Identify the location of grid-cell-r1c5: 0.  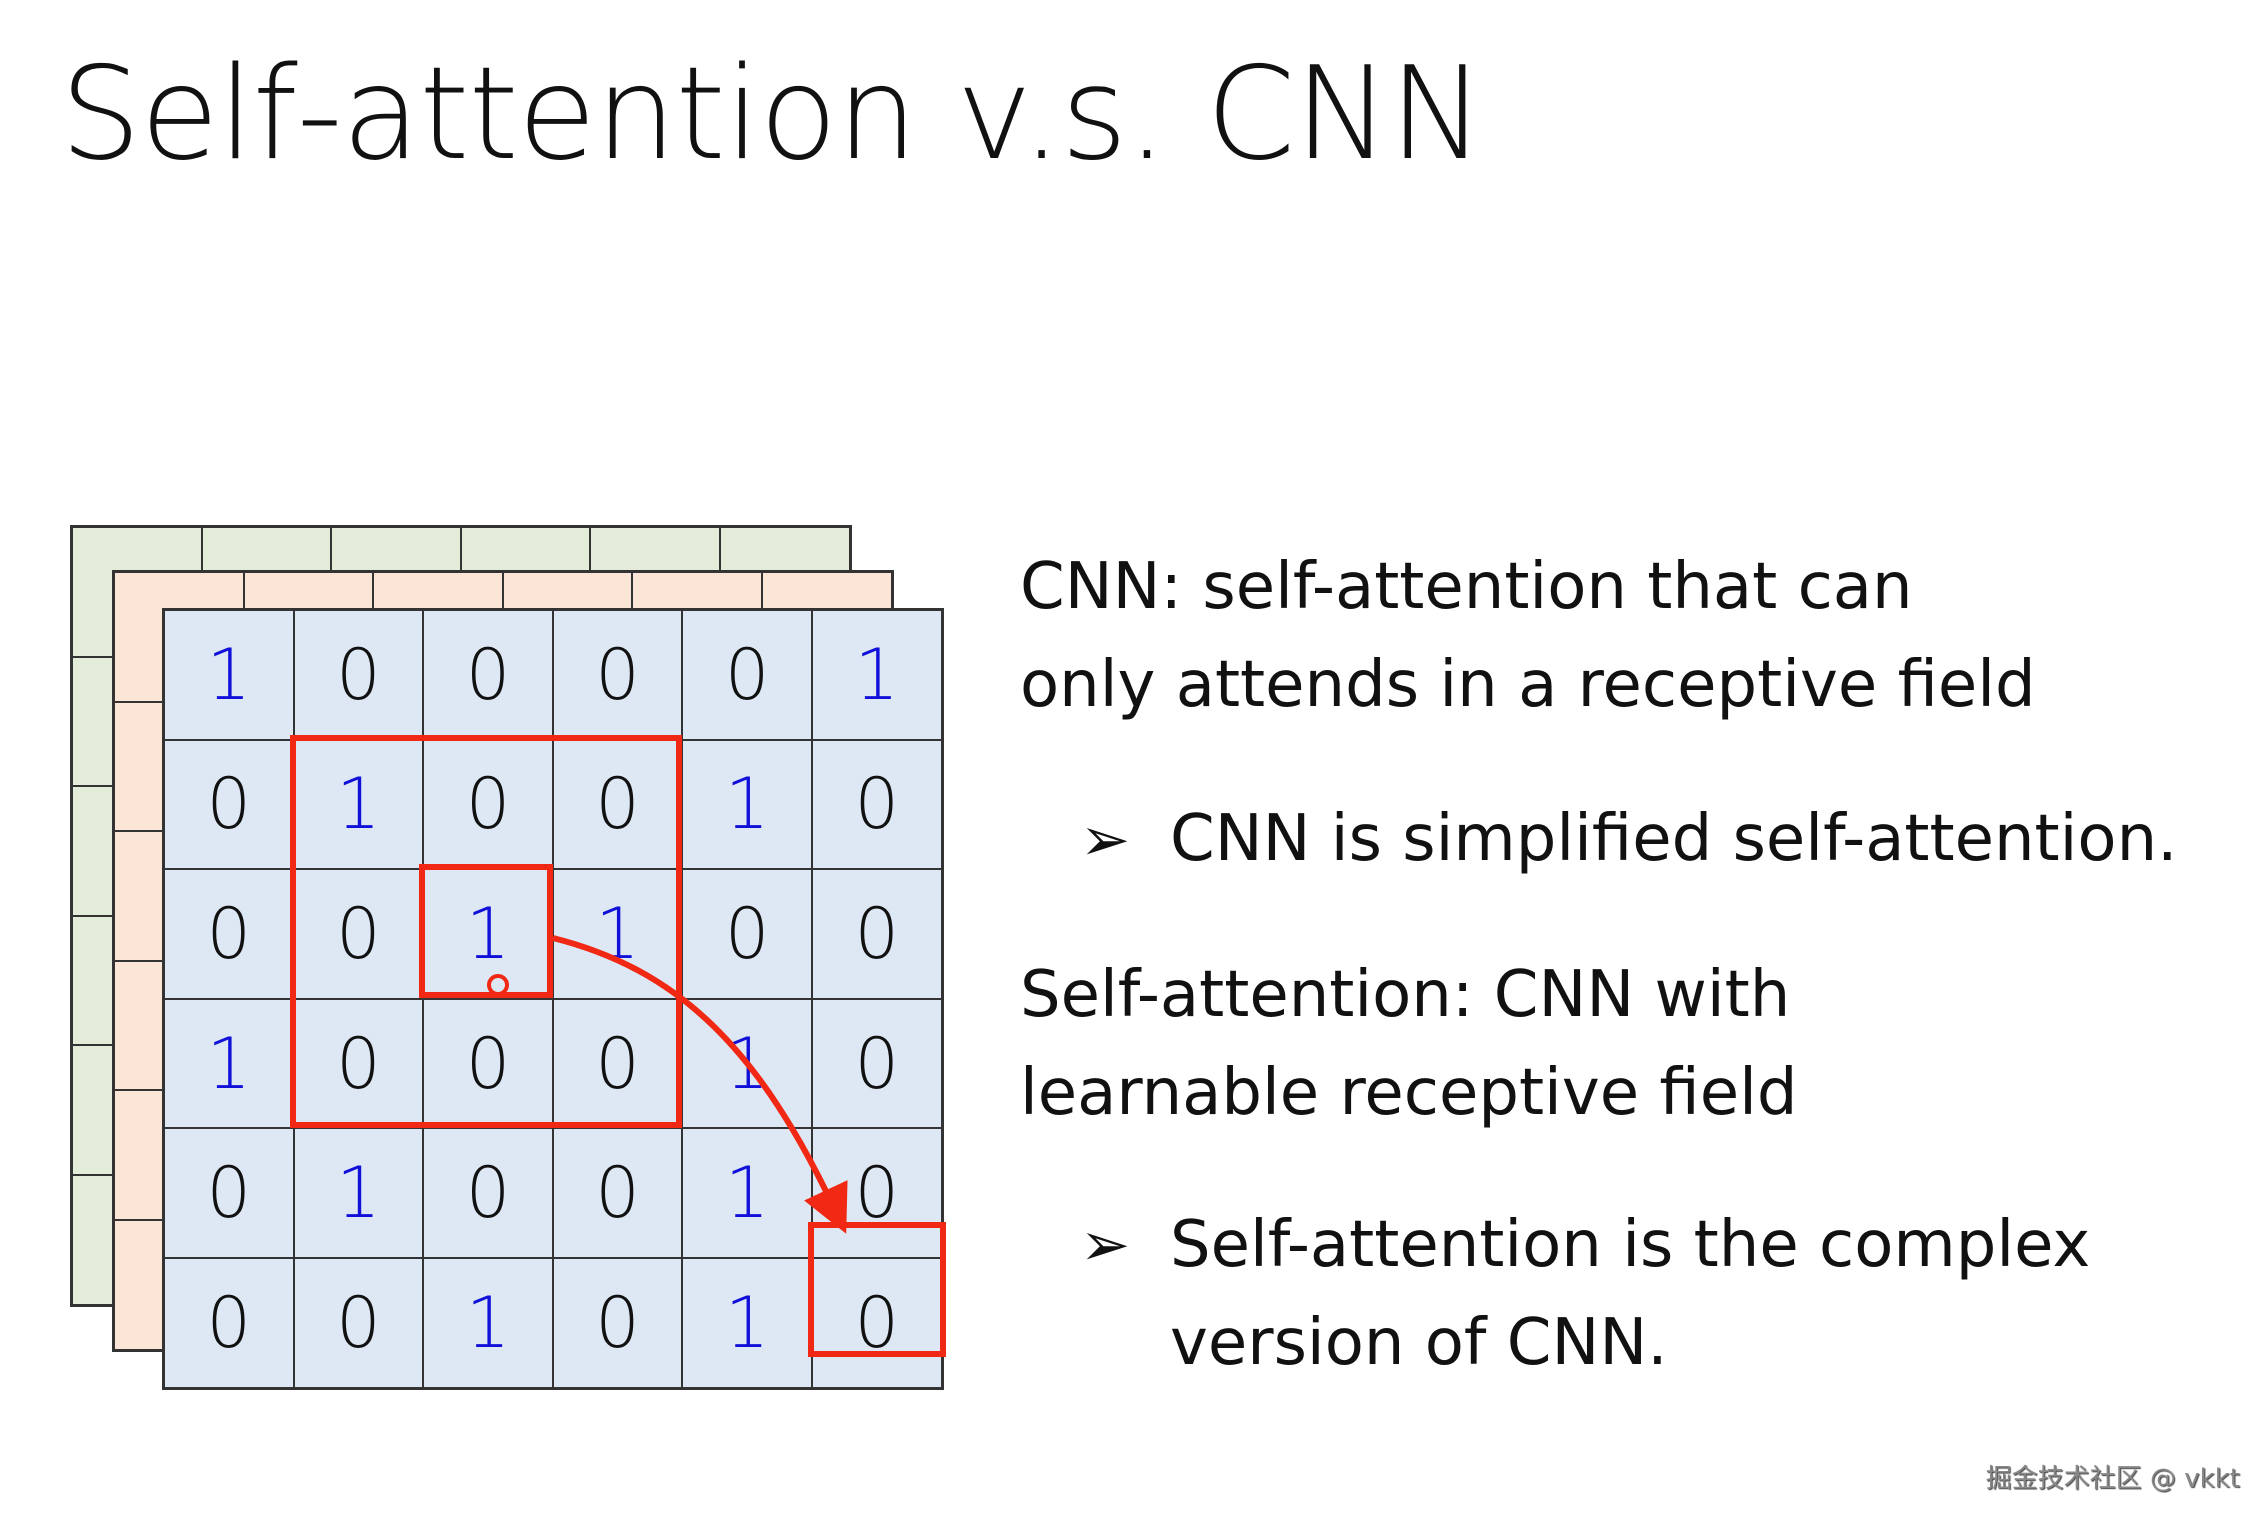
(876, 804).